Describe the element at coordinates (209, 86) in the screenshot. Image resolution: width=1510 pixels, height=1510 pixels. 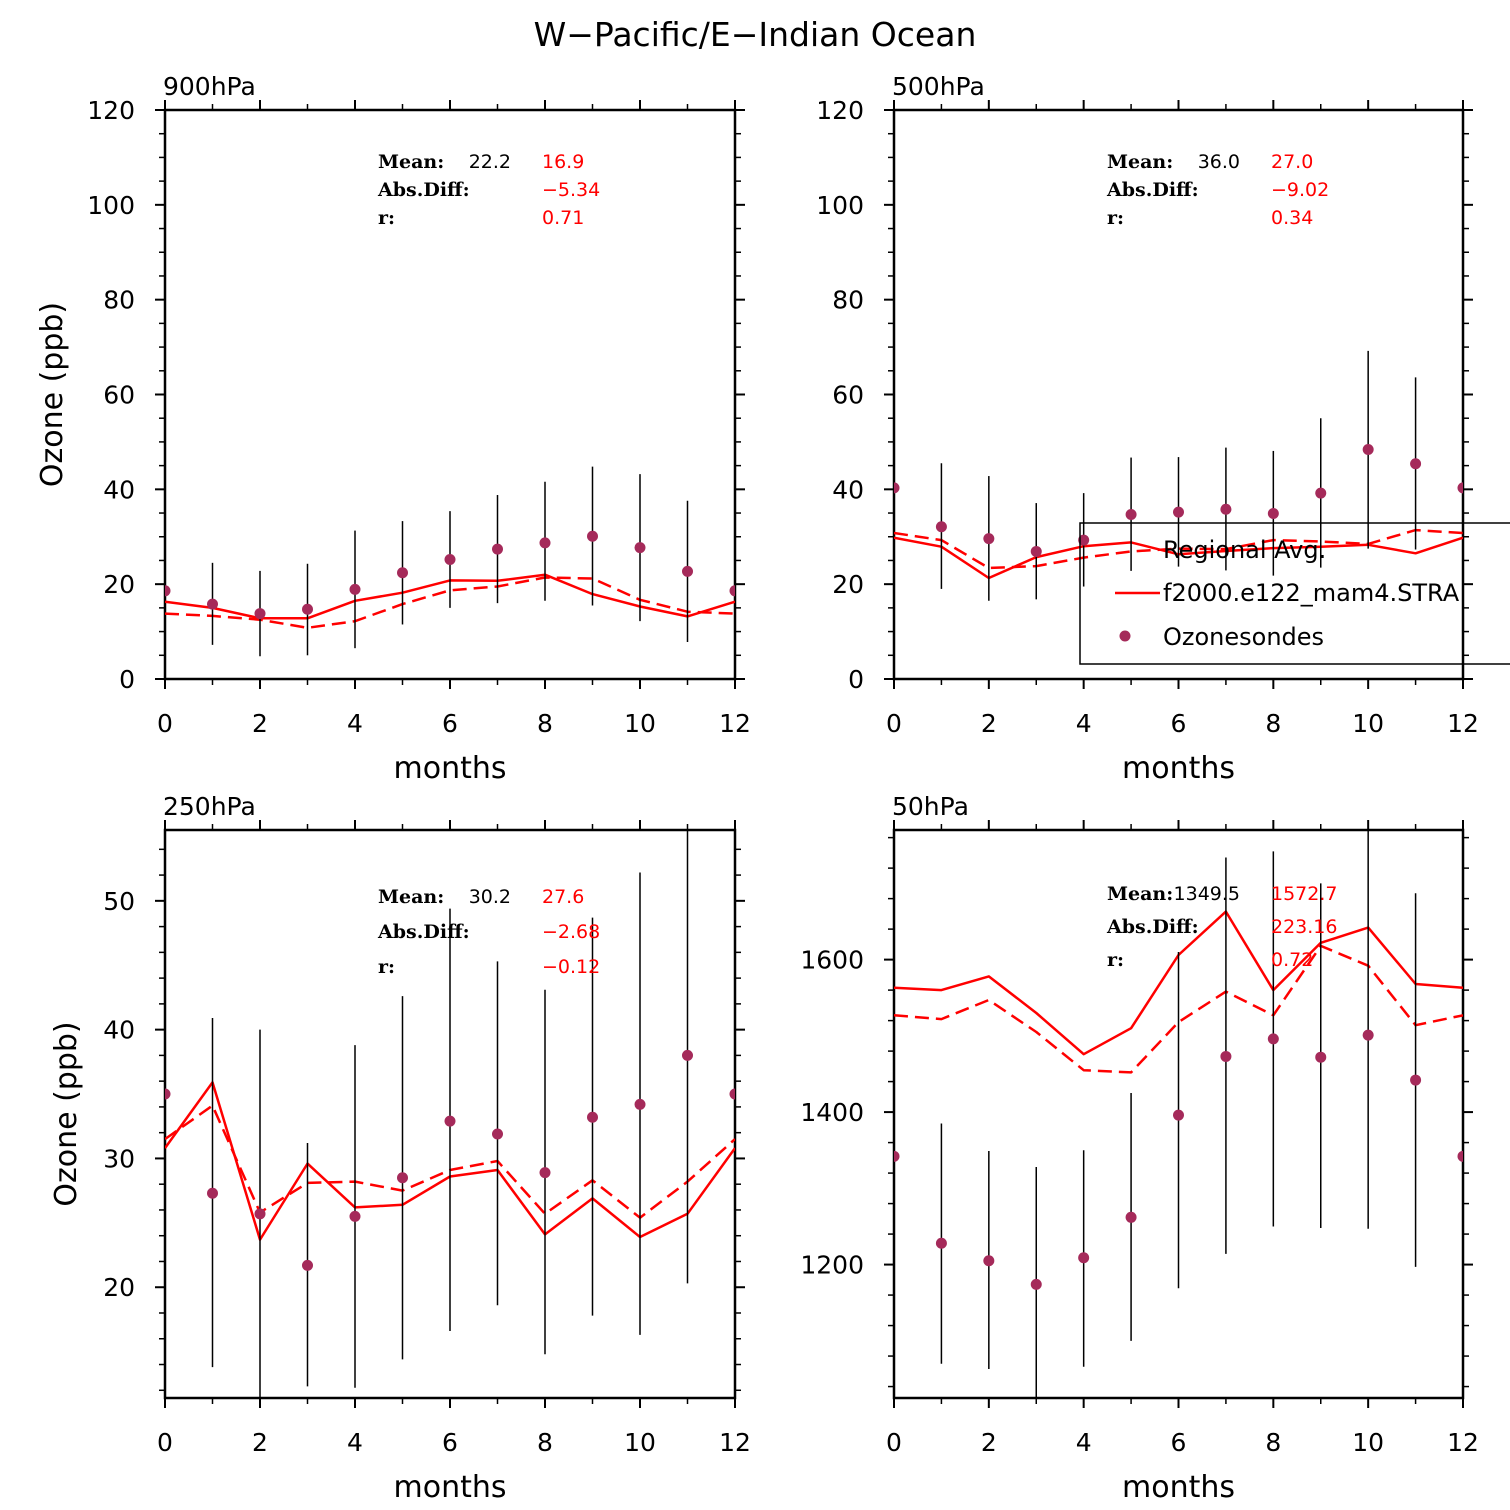
I see `panel-title: 900hPa` at that location.